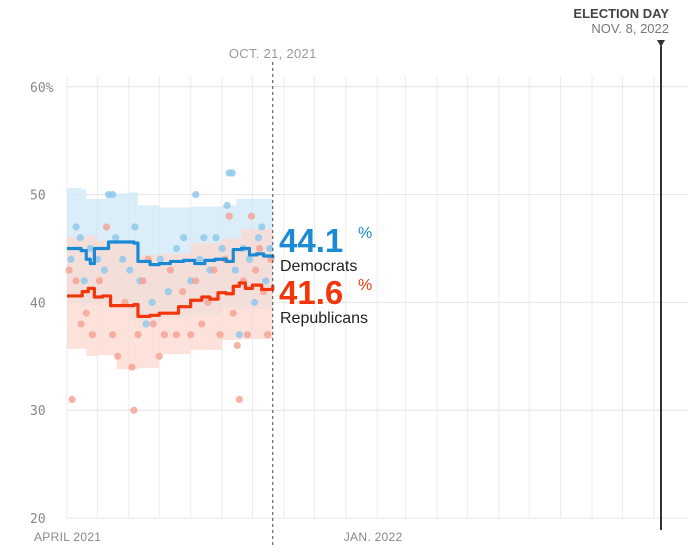  Describe the element at coordinates (171, 279) in the screenshot. I see `average-lines` at that location.